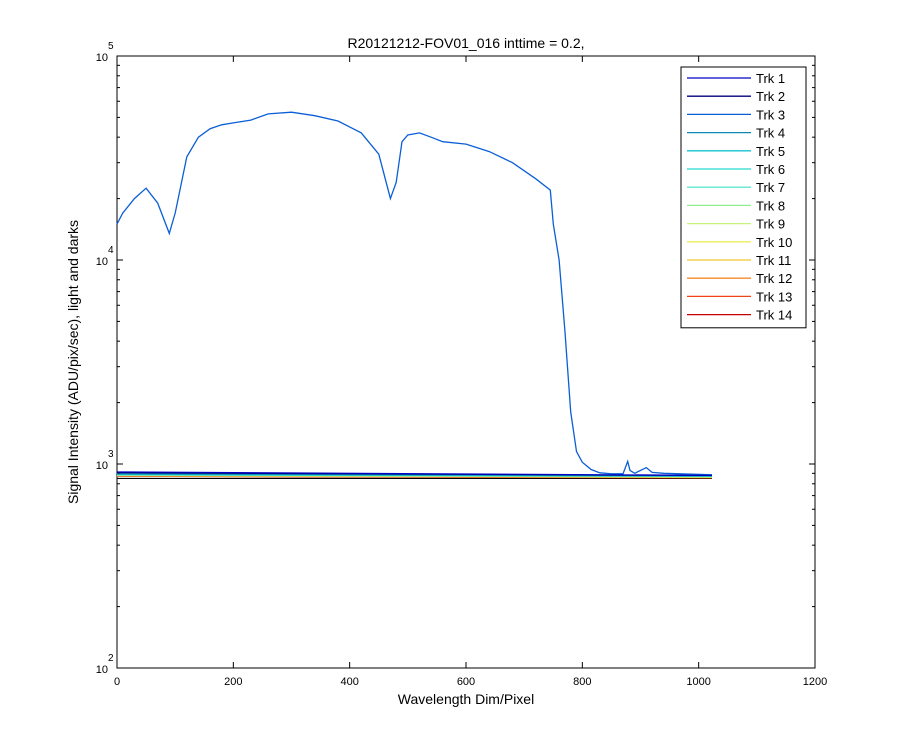  I want to click on legend-label: Trk 14, so click(774, 315).